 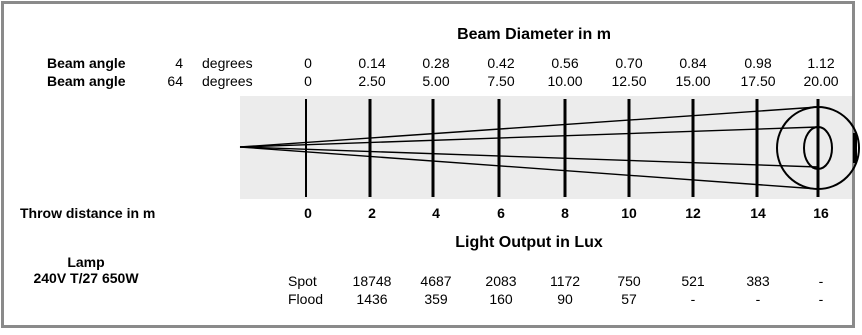 I want to click on flood-lux-12: -, so click(x=693, y=299).